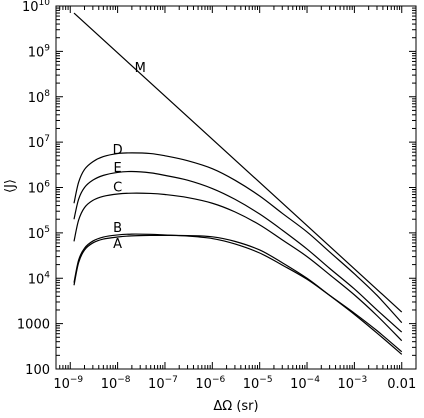  I want to click on y-tick-label: 107, so click(39, 142).